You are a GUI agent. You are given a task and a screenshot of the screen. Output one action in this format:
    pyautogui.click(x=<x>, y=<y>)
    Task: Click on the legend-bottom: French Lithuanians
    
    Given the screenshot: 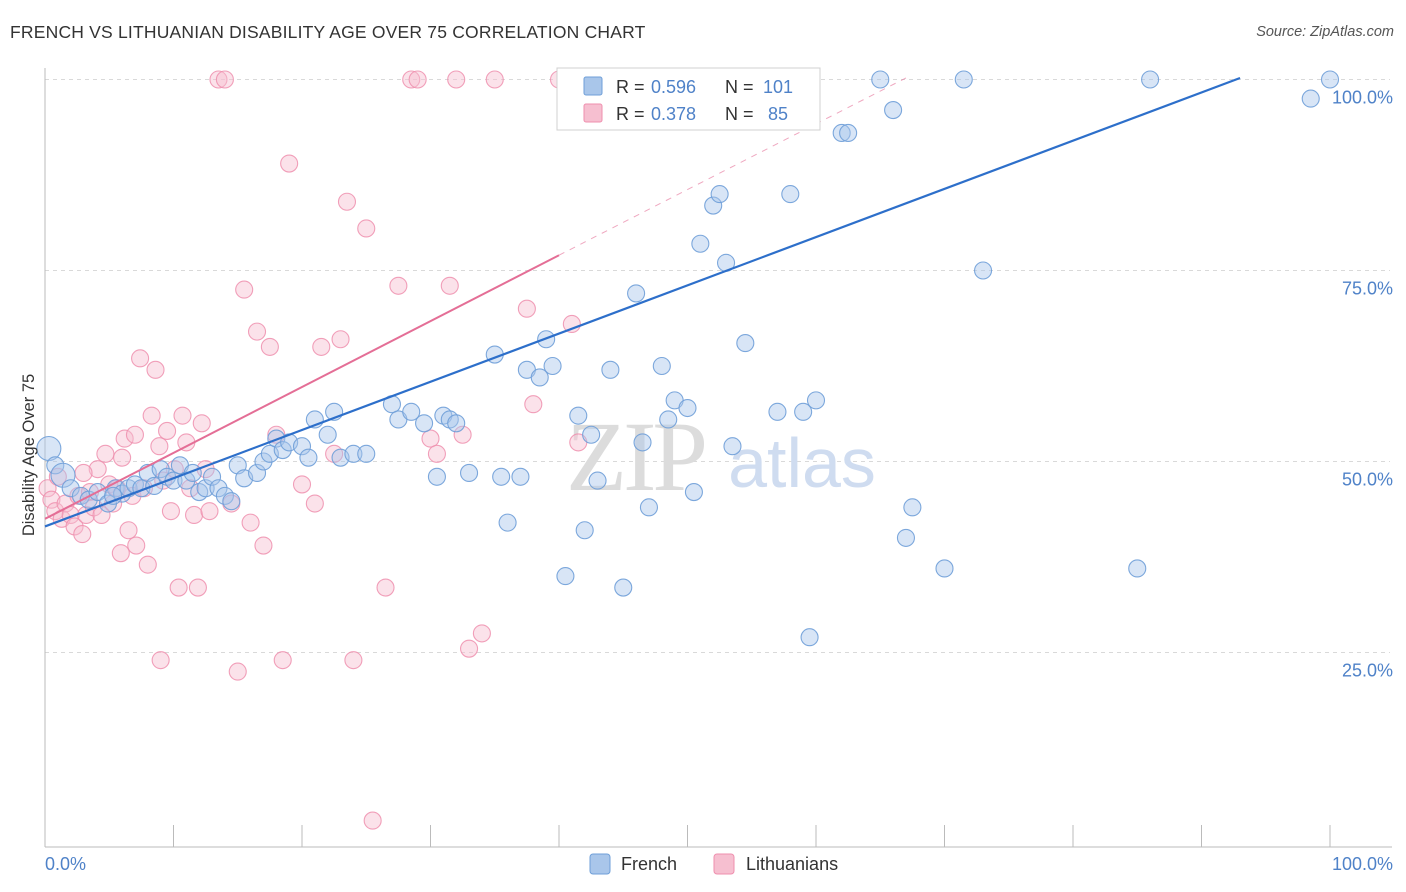 What is the action you would take?
    pyautogui.click(x=713, y=864)
    